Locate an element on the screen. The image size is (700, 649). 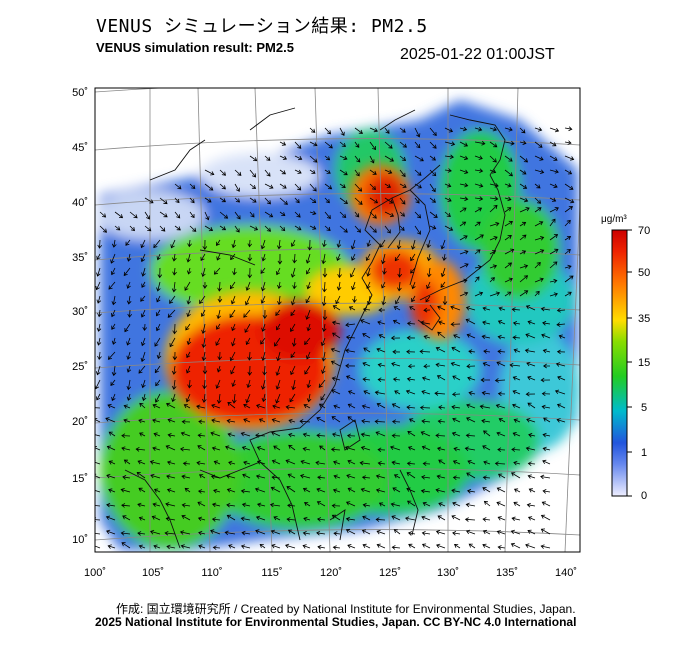
lat-label: 40˚ is located at coordinates (80, 203).